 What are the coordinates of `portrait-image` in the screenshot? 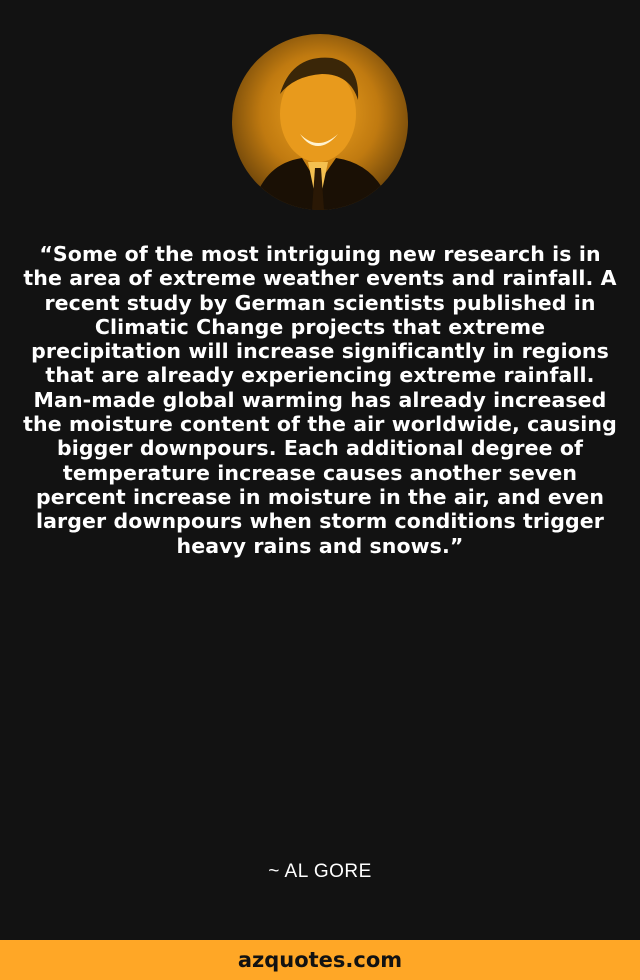 It's located at (322, 133).